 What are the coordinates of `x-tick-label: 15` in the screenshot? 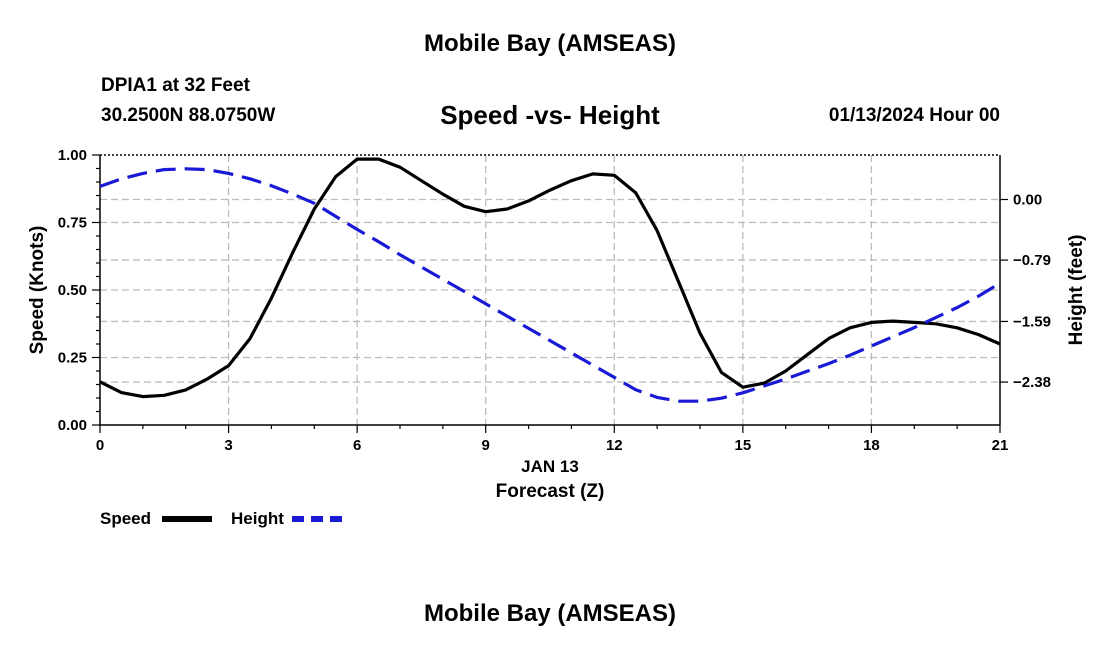 It's located at (743, 445).